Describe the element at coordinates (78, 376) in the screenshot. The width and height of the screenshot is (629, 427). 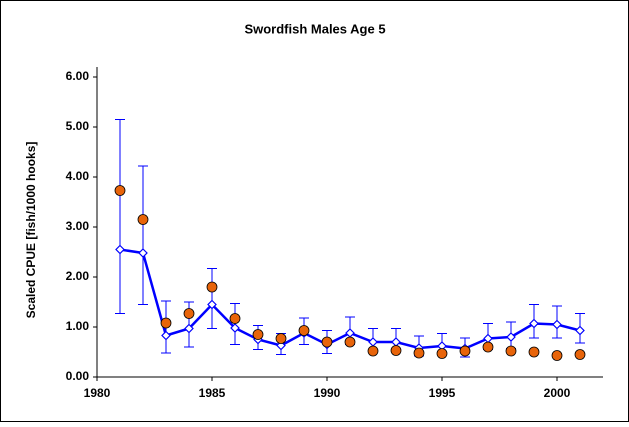
I see `y-tick-label: 0.00` at that location.